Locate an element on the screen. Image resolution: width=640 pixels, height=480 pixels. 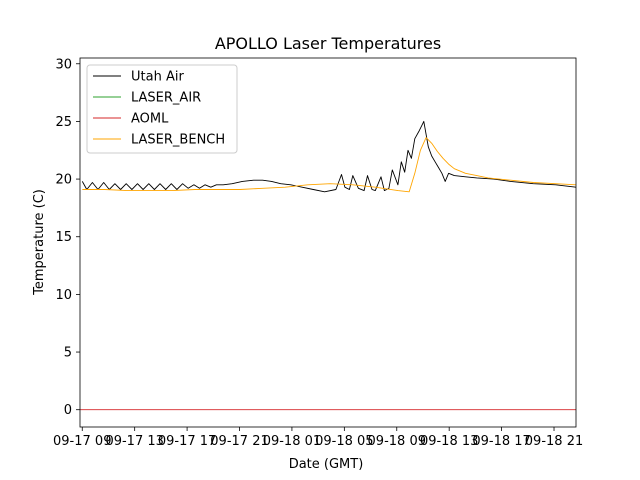
series-line-utah-air is located at coordinates (329, 156).